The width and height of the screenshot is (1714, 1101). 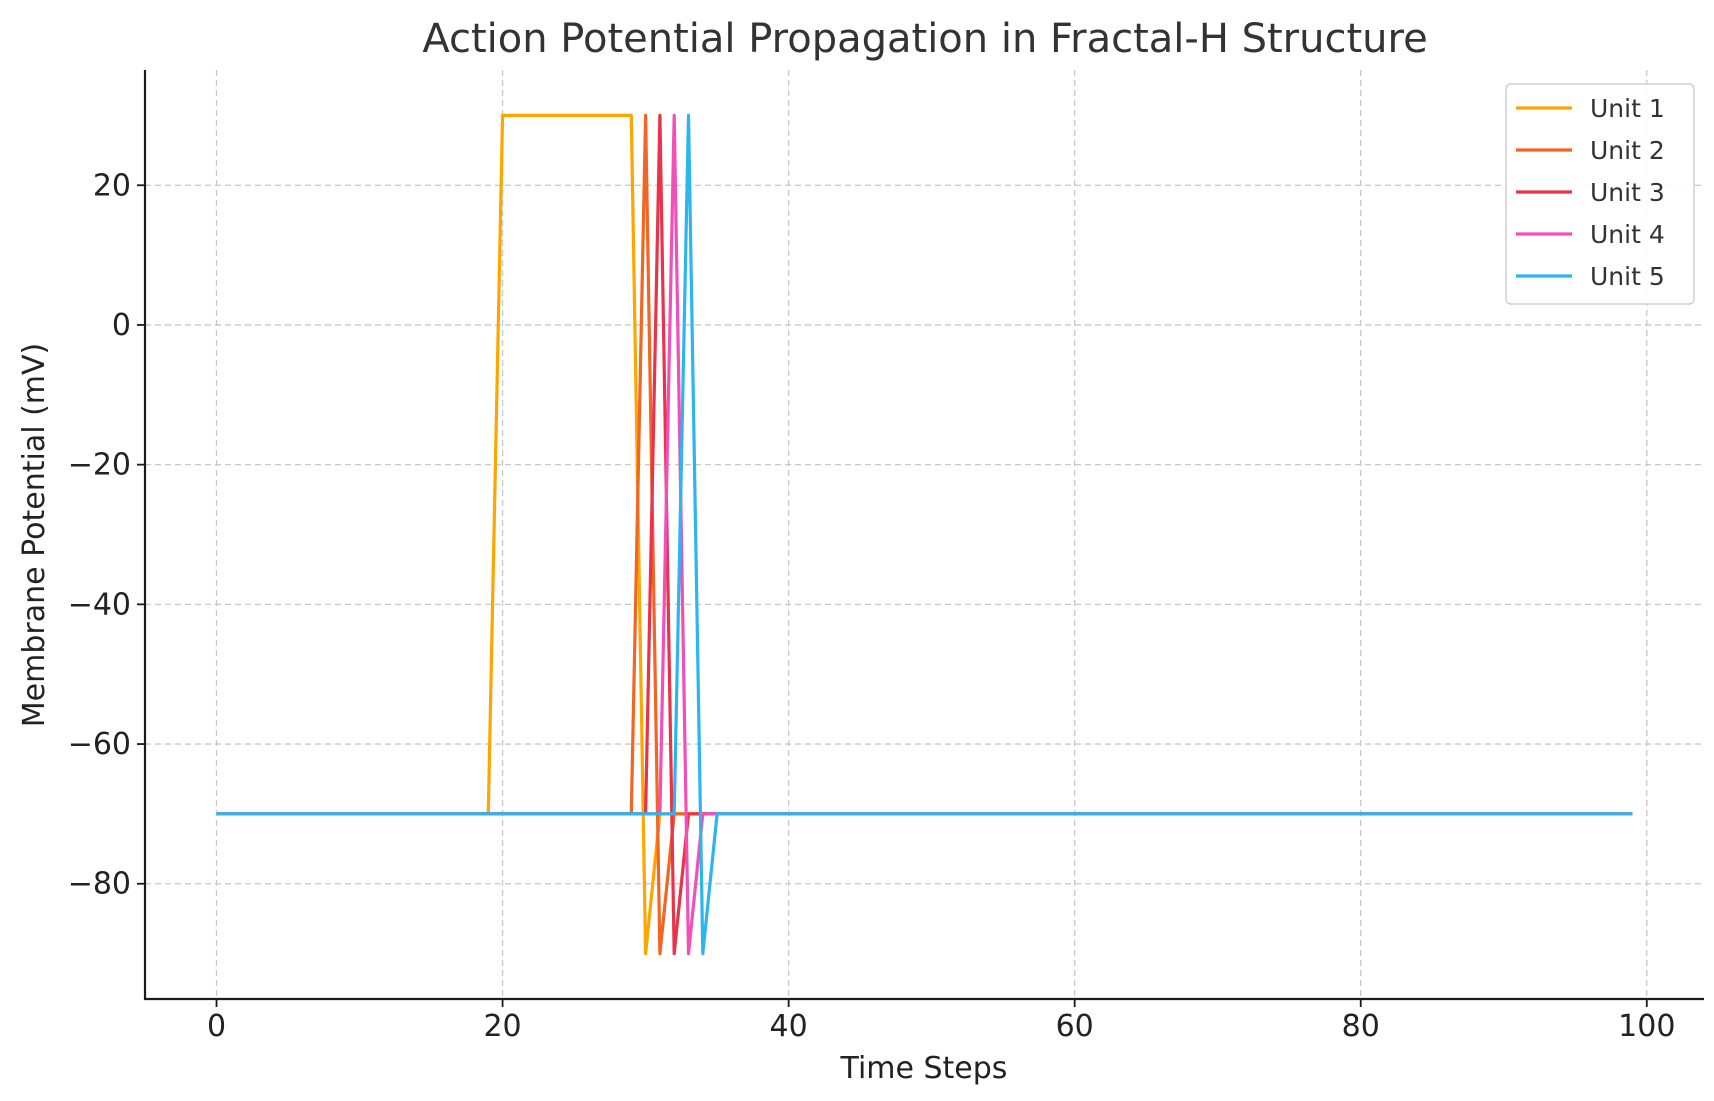 I want to click on x-axis-label: Time Steps, so click(x=924, y=1068).